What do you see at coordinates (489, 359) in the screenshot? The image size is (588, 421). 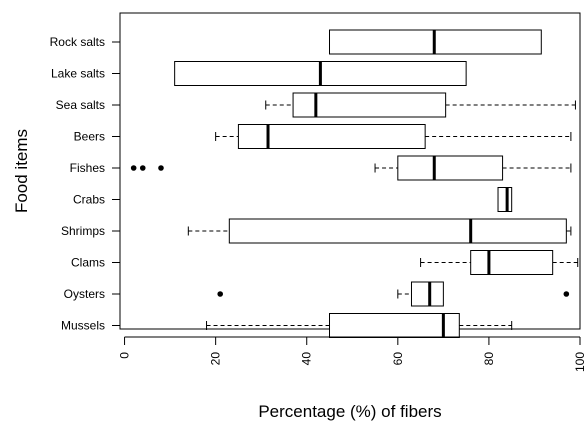 I see `x-tick-label: 80` at bounding box center [489, 359].